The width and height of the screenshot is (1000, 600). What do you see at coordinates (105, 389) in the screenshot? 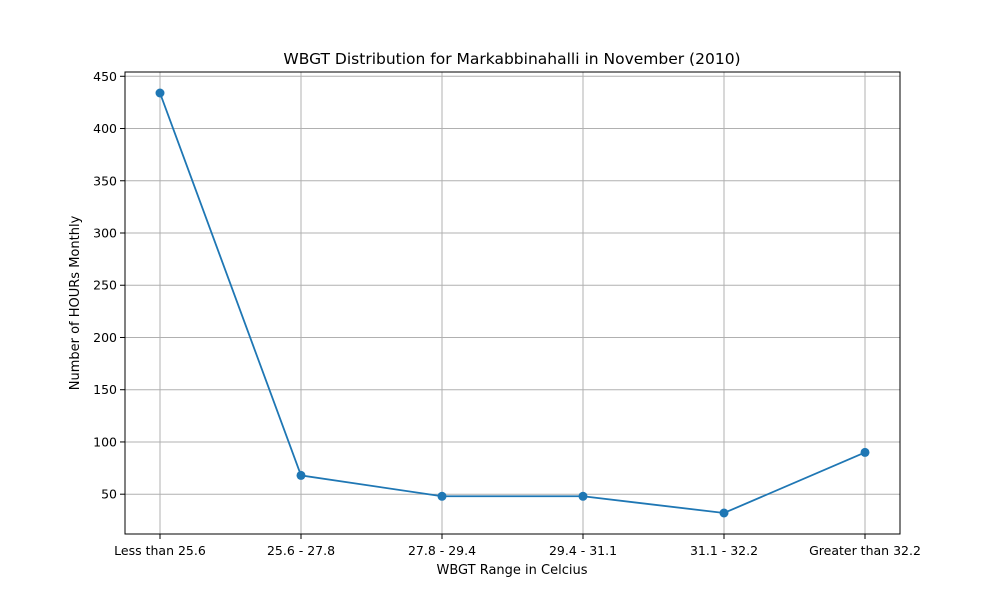
I see `y-tick-label: 150` at bounding box center [105, 389].